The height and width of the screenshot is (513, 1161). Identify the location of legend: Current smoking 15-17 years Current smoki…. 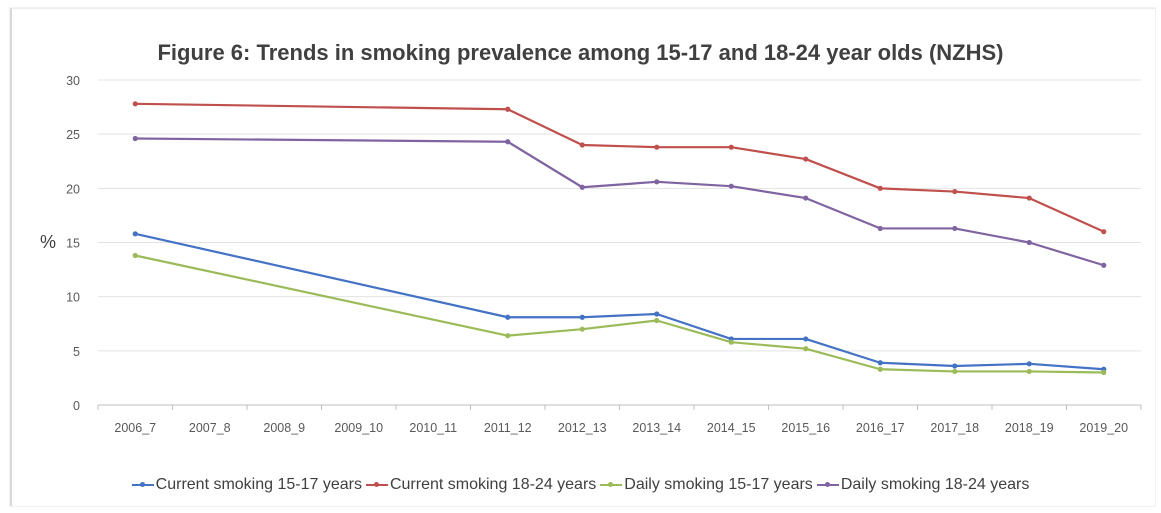
(580, 485).